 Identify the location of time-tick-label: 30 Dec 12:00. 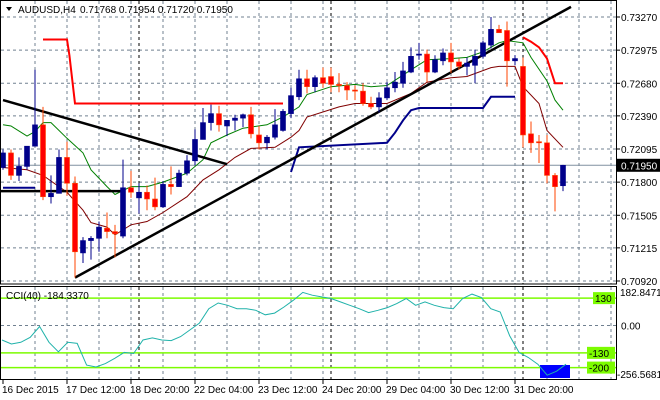
(480, 390).